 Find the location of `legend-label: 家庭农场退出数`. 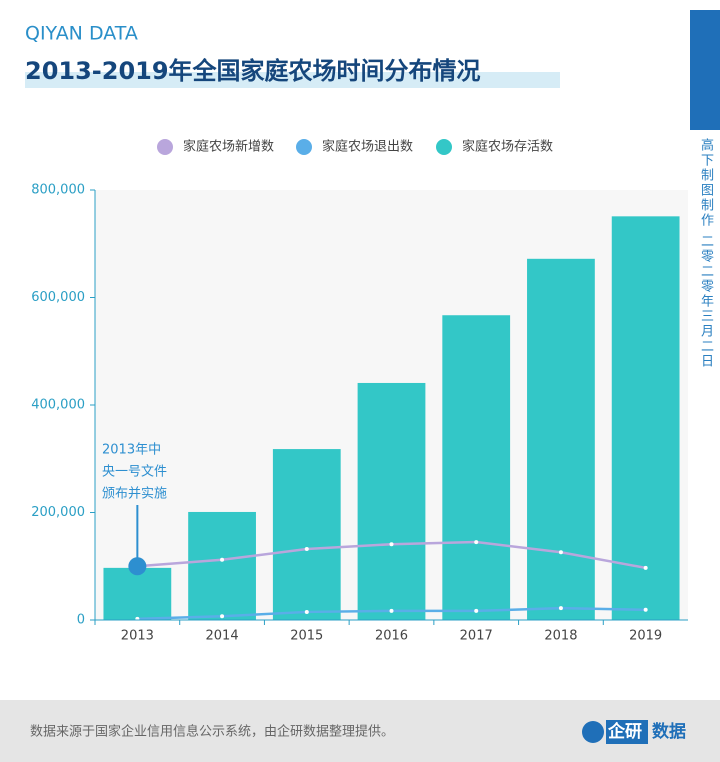

legend-label: 家庭农场退出数 is located at coordinates (367, 147).